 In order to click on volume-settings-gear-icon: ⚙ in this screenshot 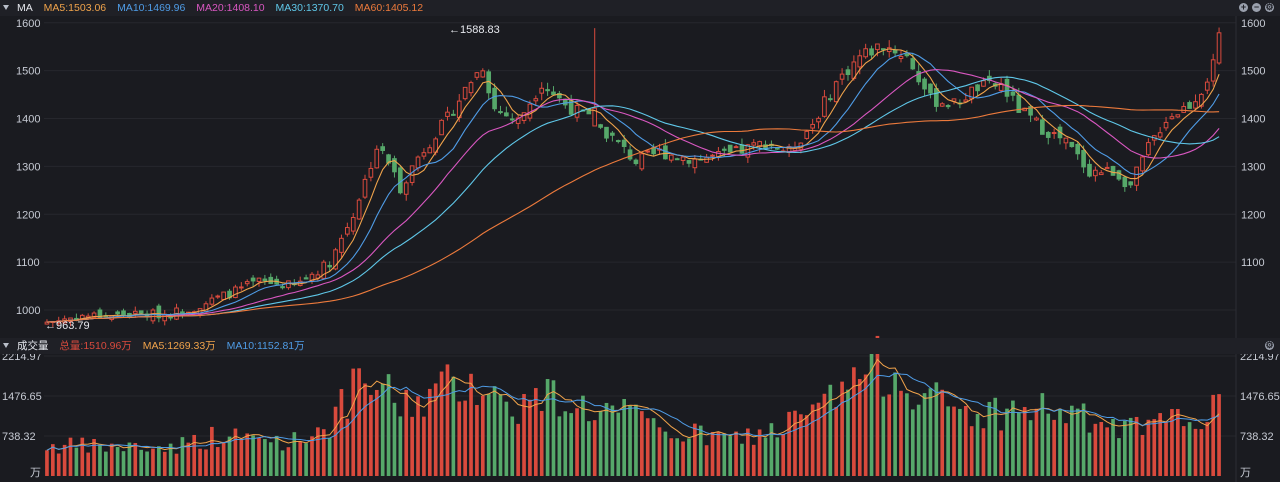, I will do `click(1269, 345)`.